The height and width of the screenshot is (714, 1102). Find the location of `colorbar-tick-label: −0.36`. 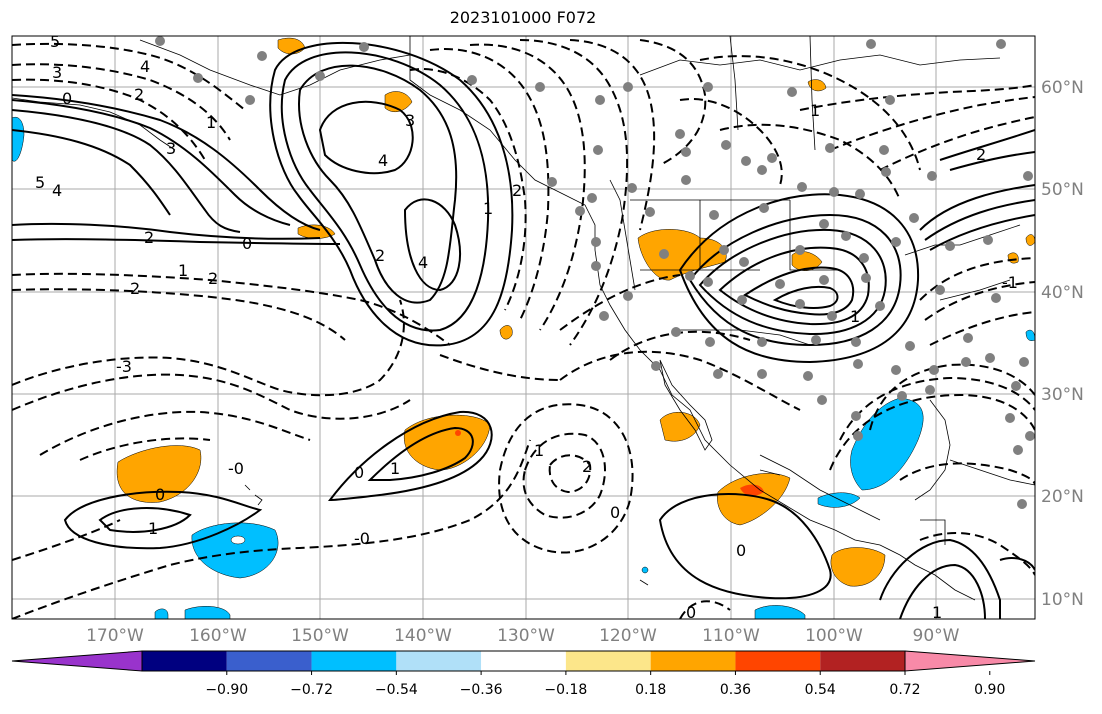

colorbar-tick-label: −0.36 is located at coordinates (481, 690).